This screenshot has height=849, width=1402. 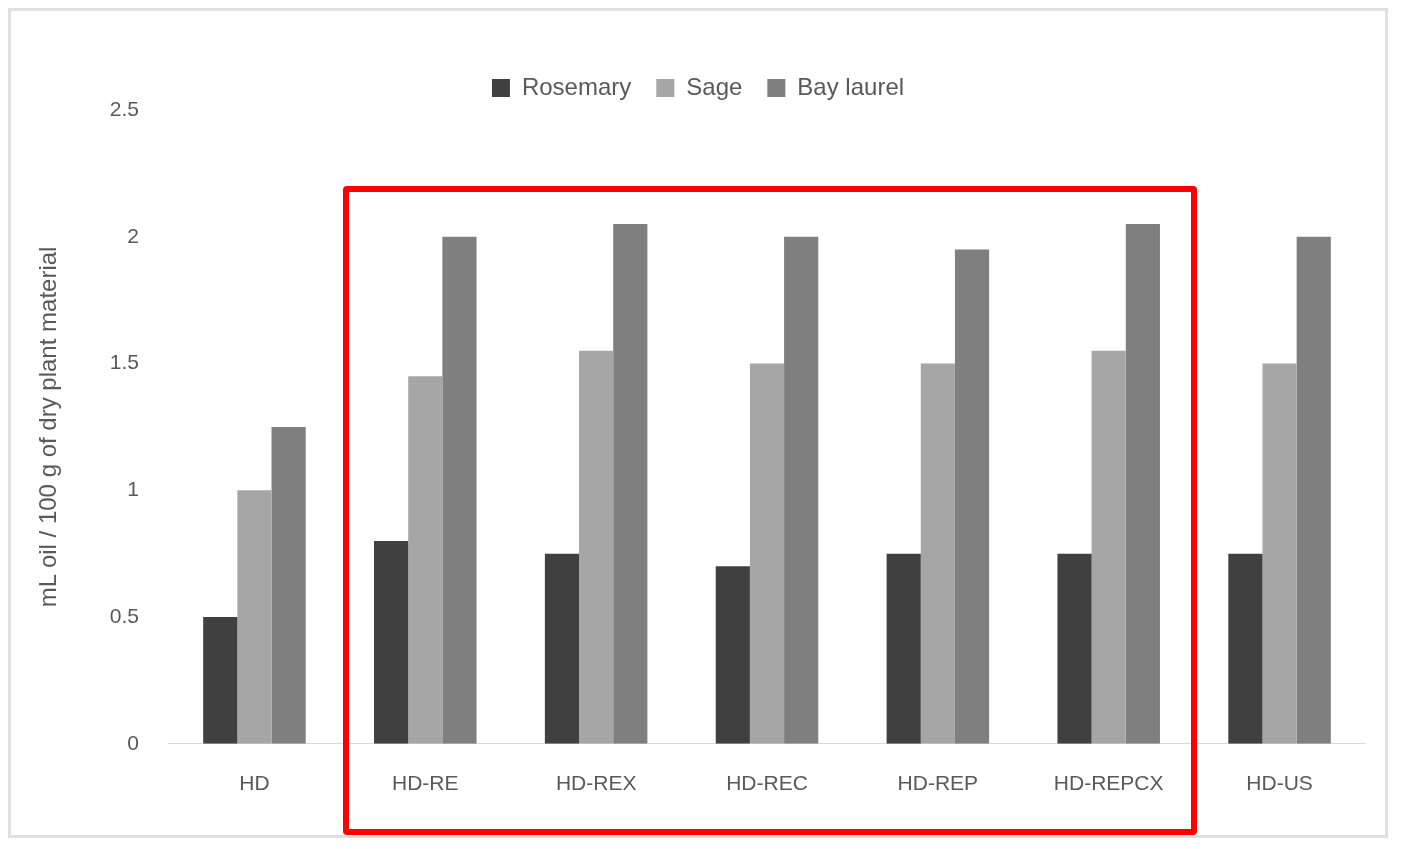 What do you see at coordinates (254, 783) in the screenshot?
I see `x-tick-label: HD` at bounding box center [254, 783].